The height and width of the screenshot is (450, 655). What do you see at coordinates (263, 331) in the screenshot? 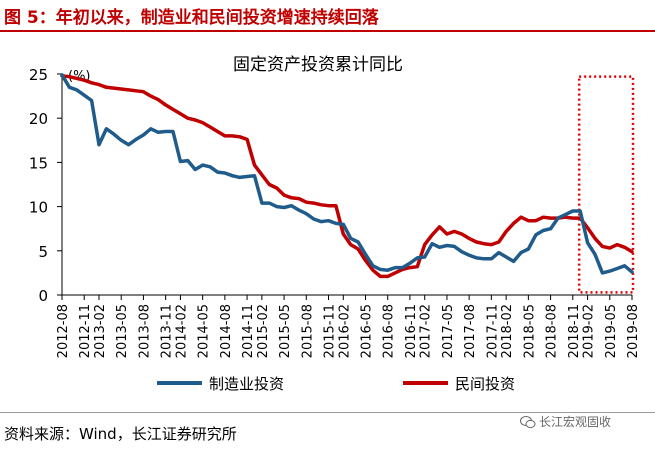
I see `x-tick-label: 2015-02` at bounding box center [263, 331].